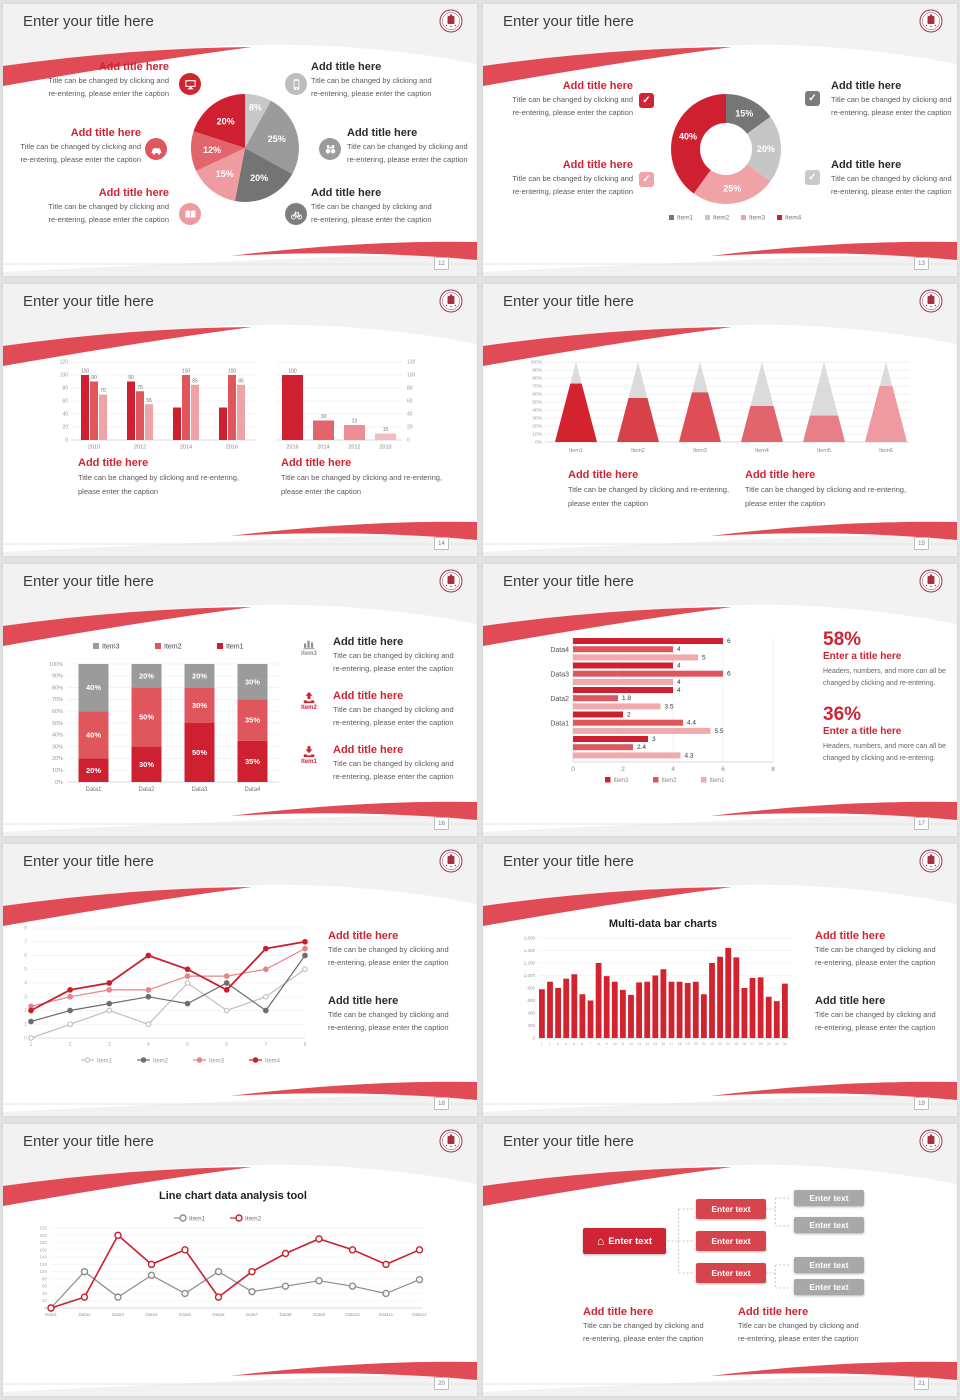  I want to click on svg-text: 40%, so click(57, 736).